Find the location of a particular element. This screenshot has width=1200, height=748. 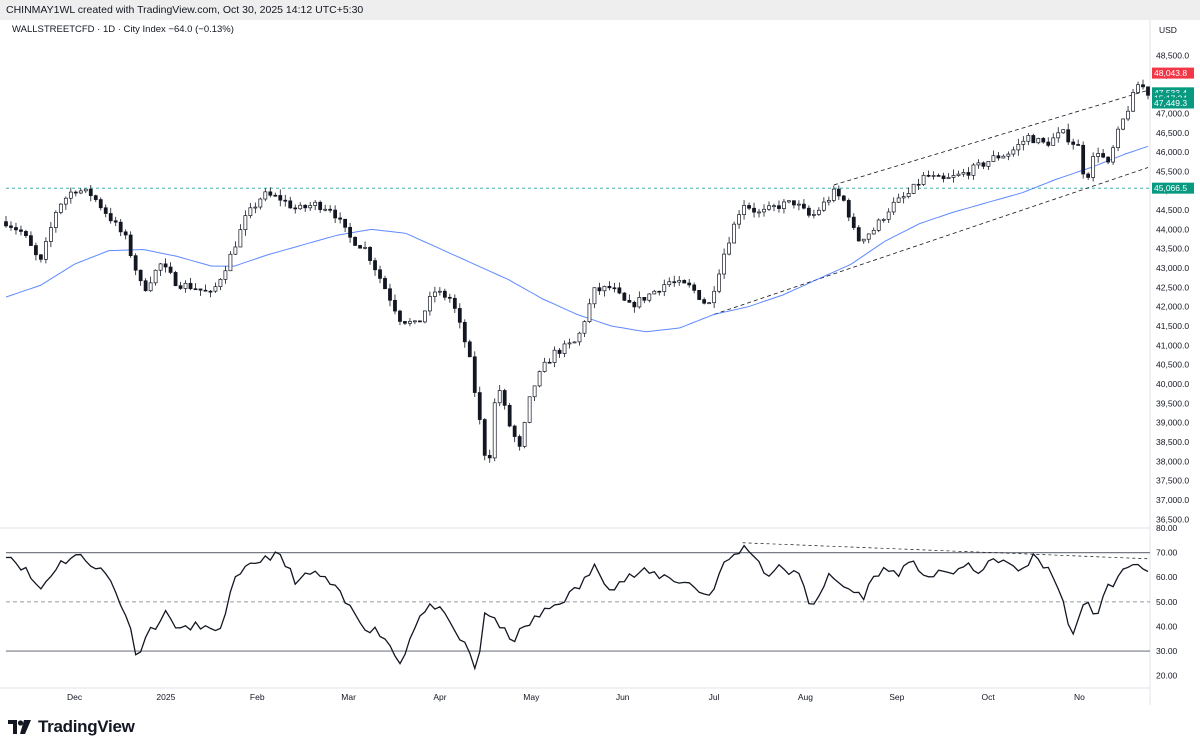

price-tick-label: 41,000.0 is located at coordinates (1172, 345).